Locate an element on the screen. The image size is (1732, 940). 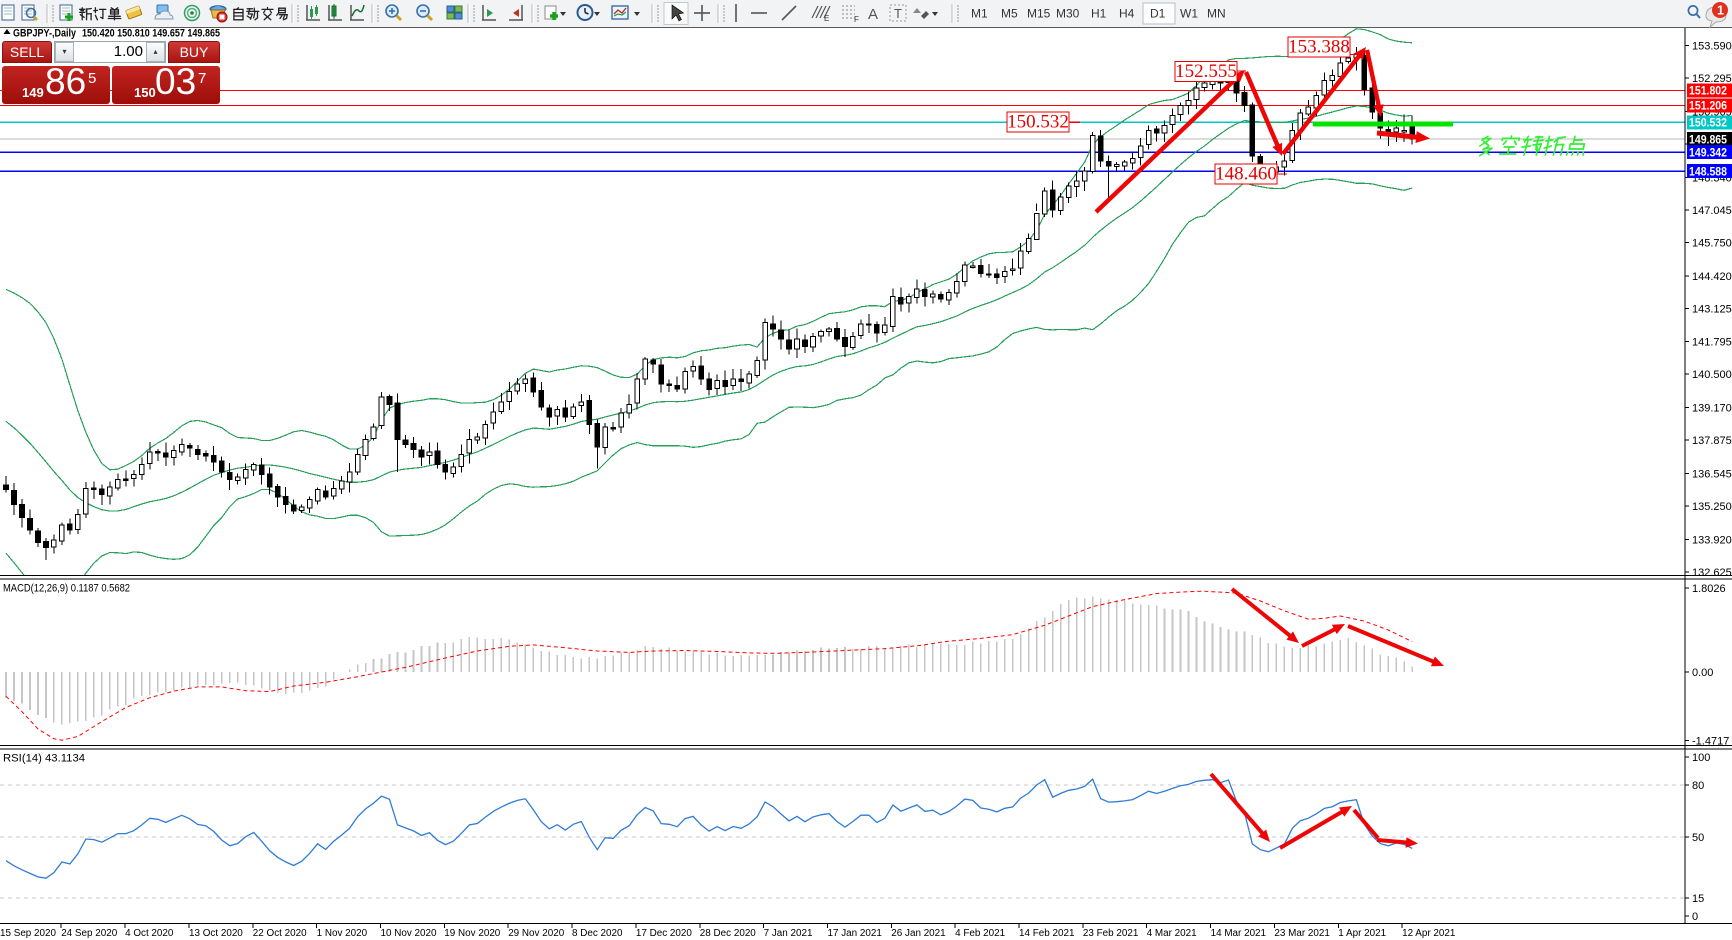
svg-text: 22 Oct 2020 is located at coordinates (280, 933).